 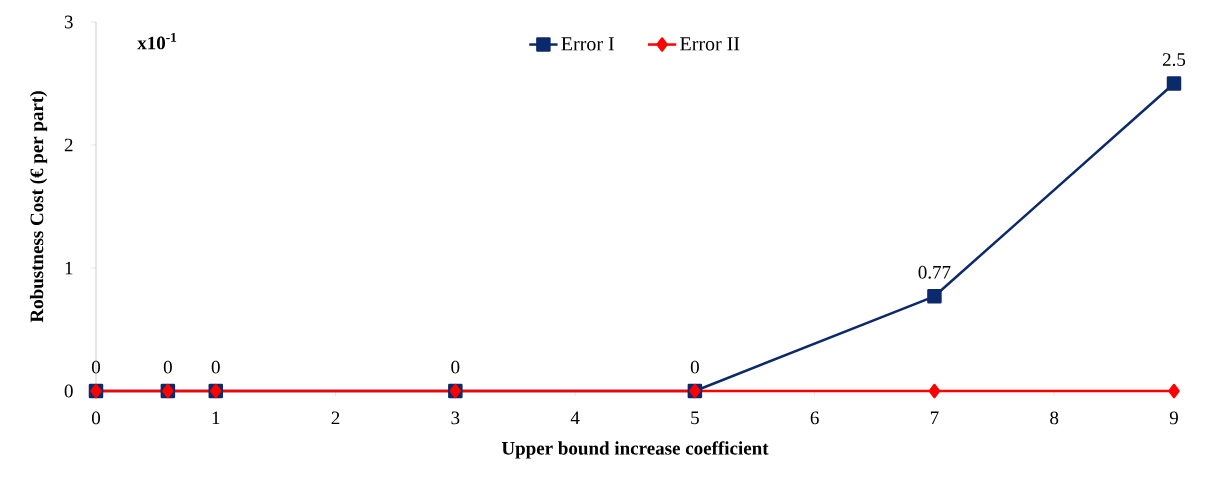 What do you see at coordinates (1054, 418) in the screenshot?
I see `x-tick-label: 8` at bounding box center [1054, 418].